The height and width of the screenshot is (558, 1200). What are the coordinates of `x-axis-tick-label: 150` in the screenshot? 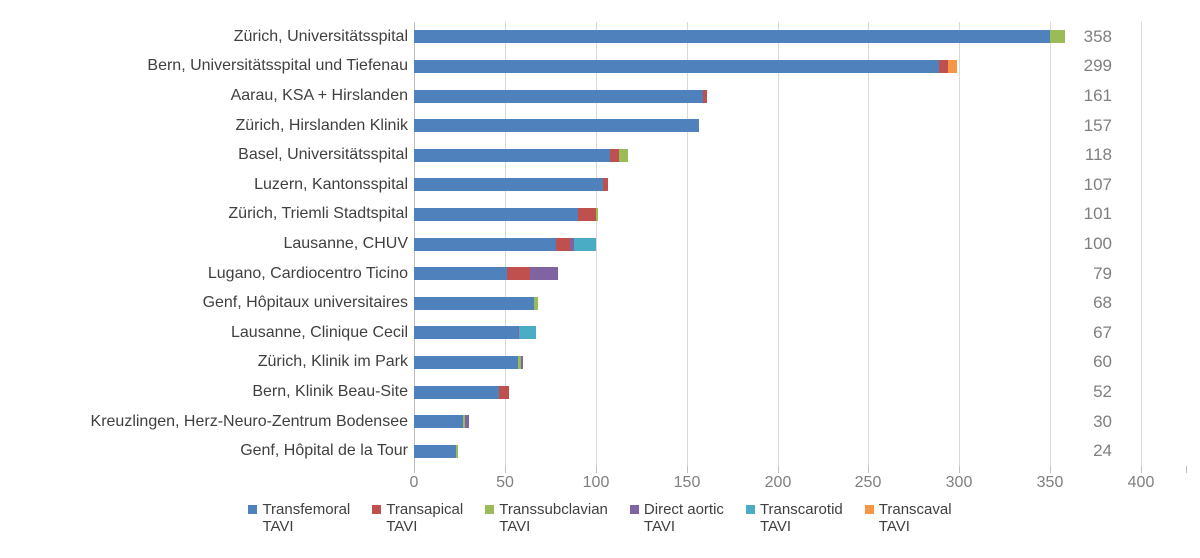 It's located at (687, 482).